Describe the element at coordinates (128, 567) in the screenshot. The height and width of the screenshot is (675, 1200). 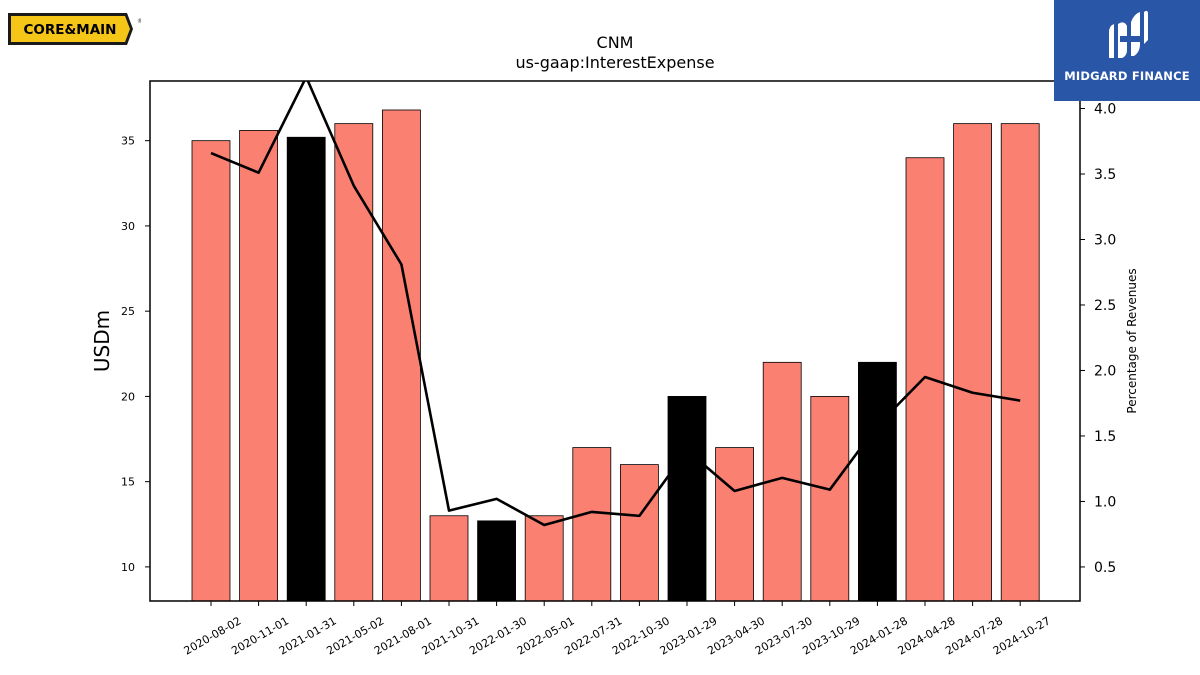
I see `y-tick-label: 10` at that location.